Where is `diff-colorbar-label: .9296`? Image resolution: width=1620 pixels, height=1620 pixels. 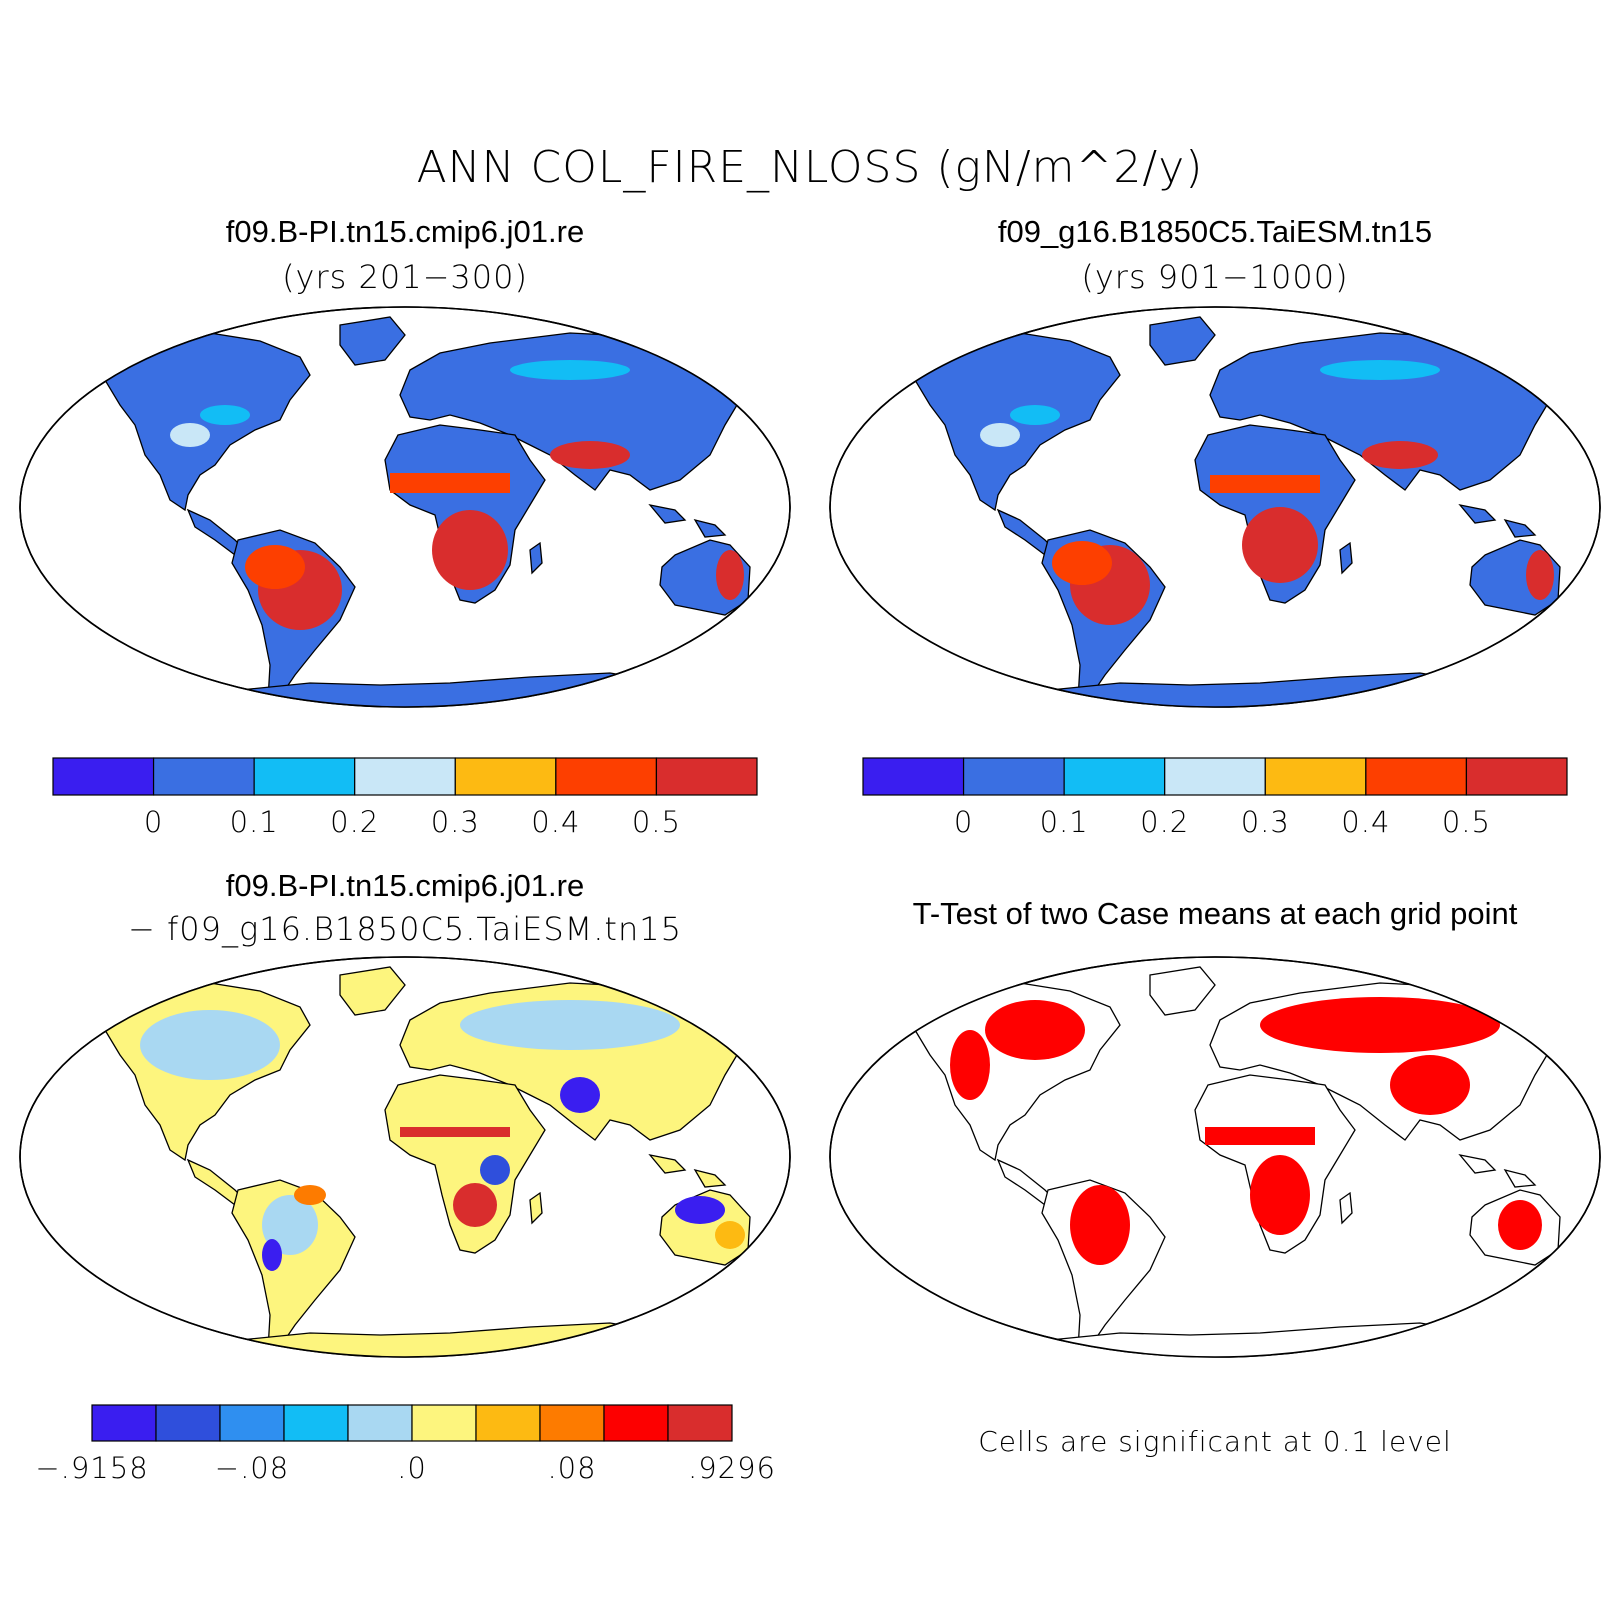 diff-colorbar-label: .9296 is located at coordinates (732, 1468).